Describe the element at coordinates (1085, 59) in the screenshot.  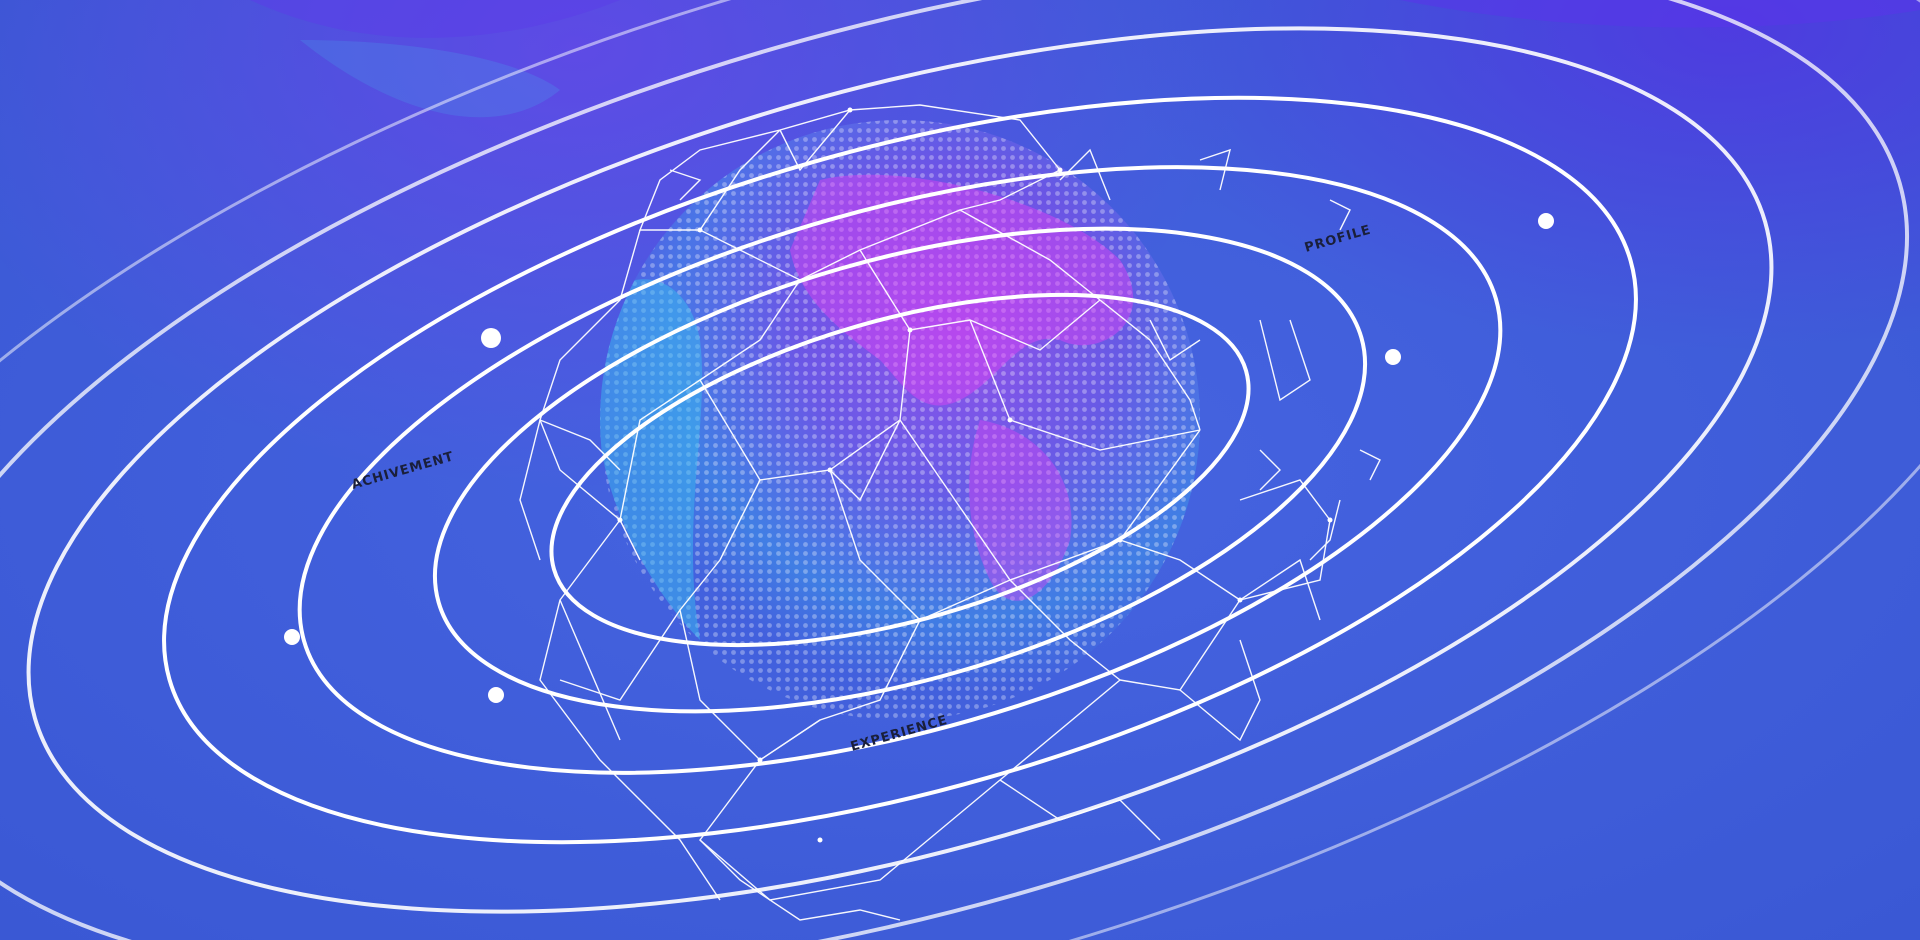
I see `background-haze` at that location.